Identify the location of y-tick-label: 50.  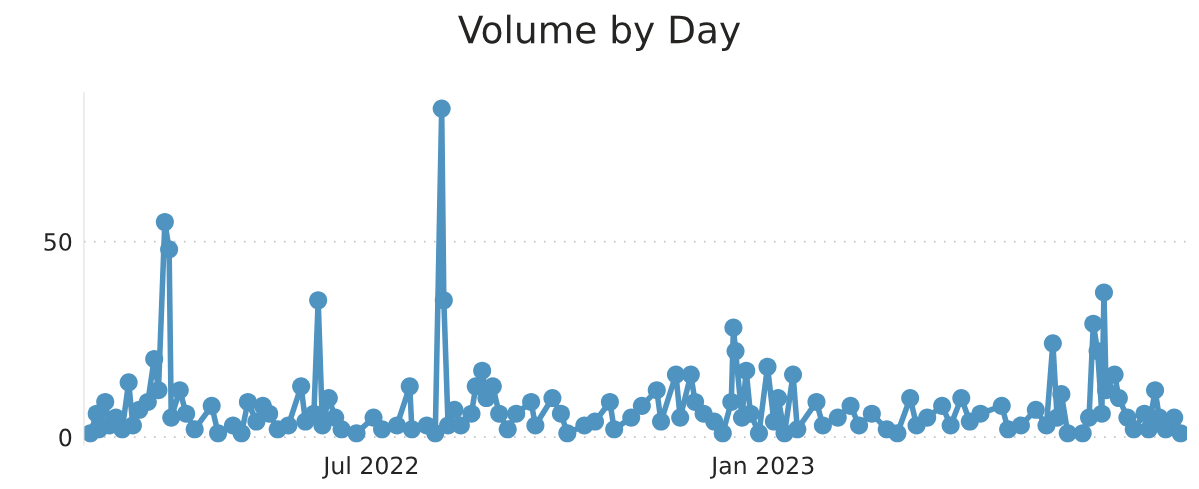
(58, 242).